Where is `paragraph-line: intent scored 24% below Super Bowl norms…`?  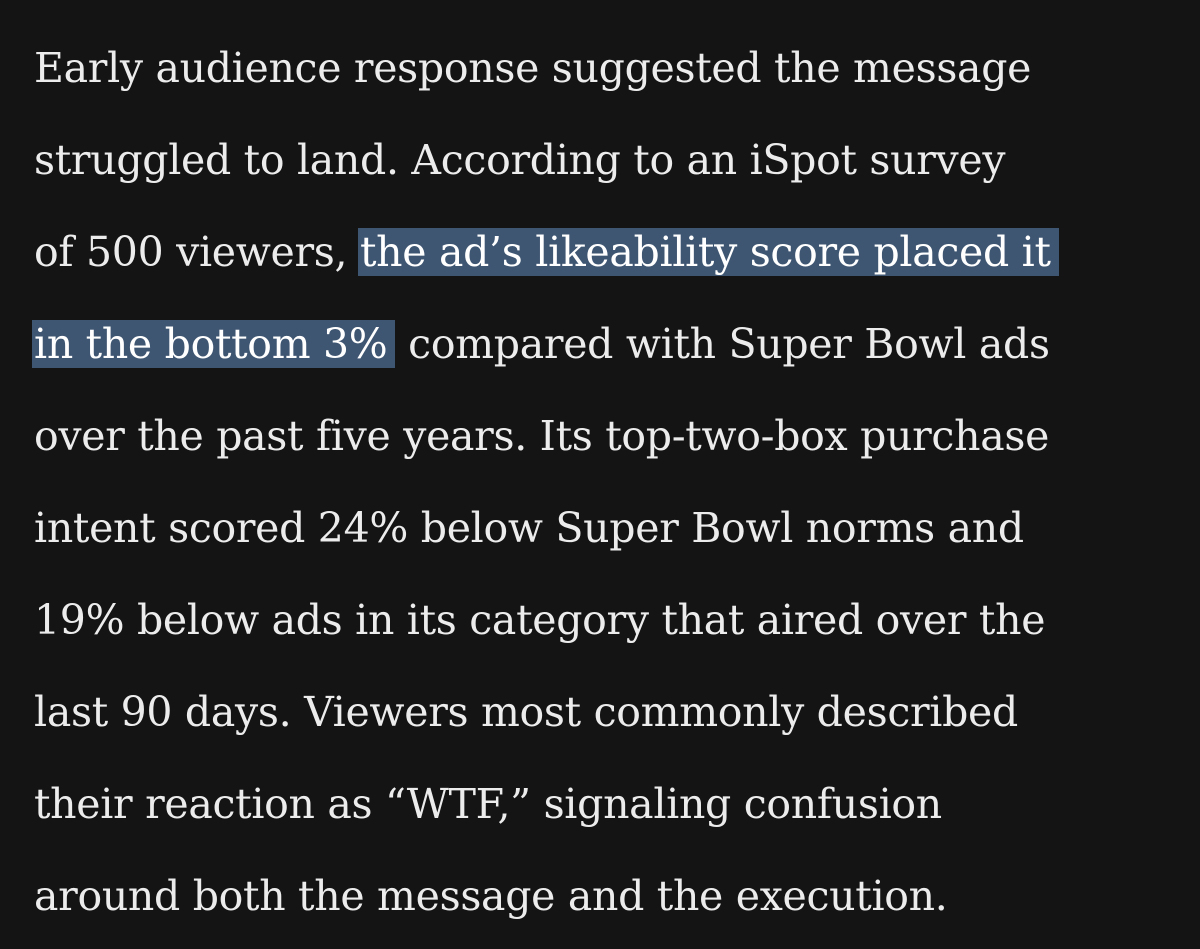
paragraph-line: intent scored 24% below Super Bowl norms… is located at coordinates (529, 528).